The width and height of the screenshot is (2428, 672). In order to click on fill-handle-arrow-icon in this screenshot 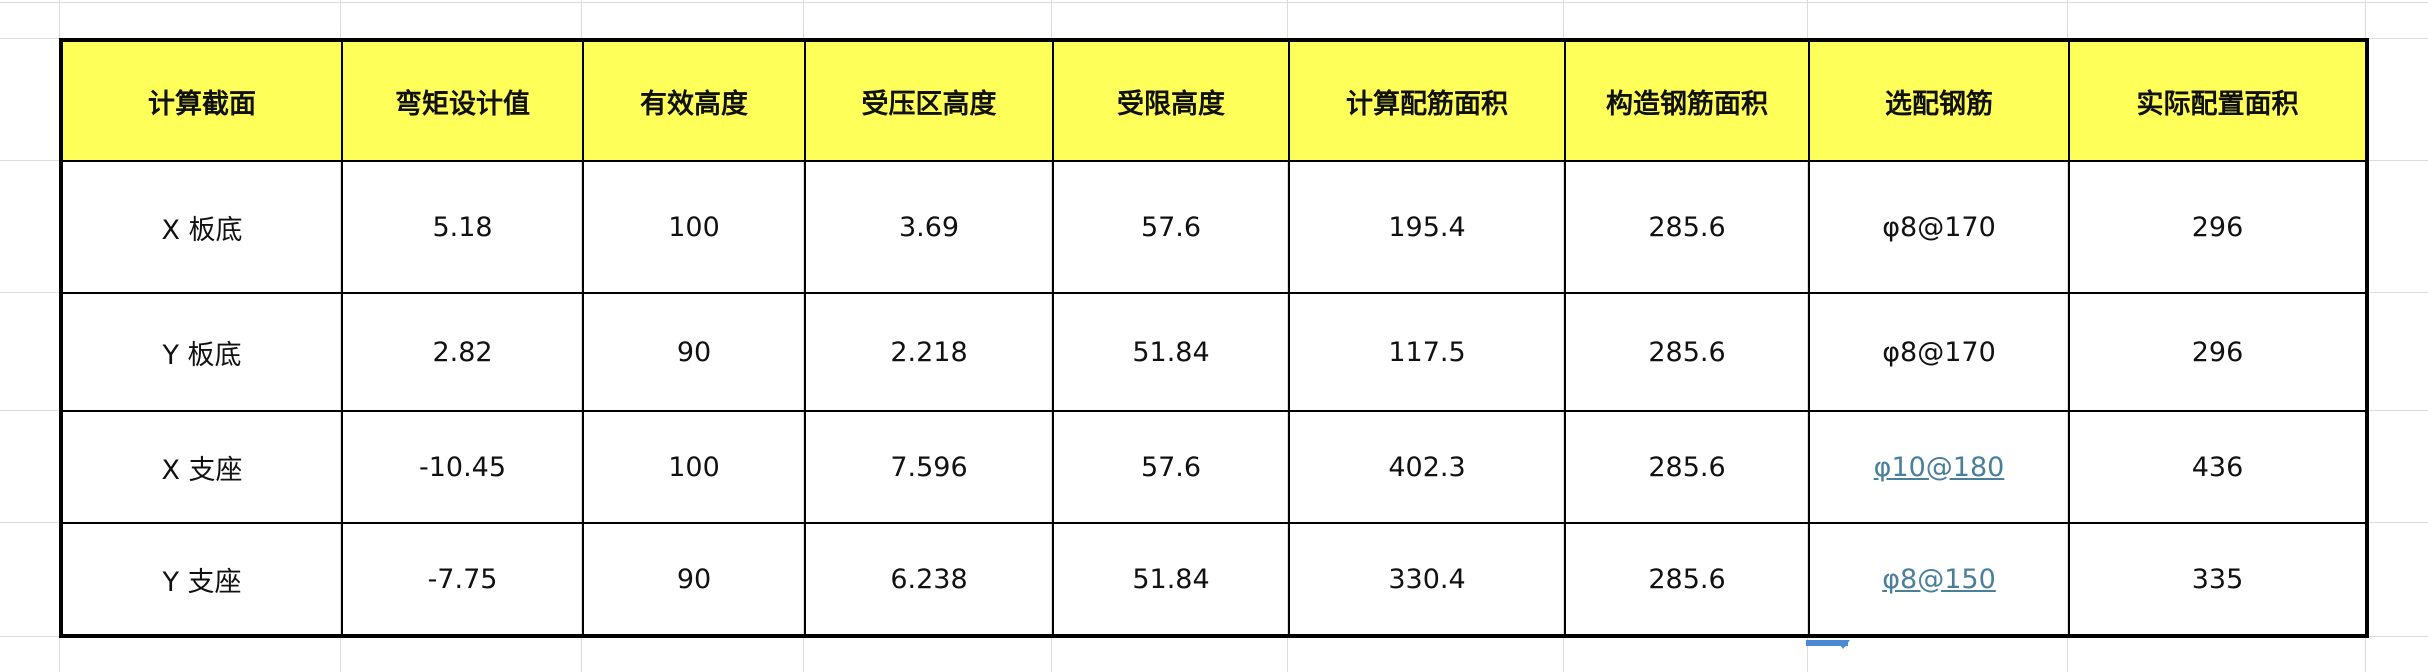, I will do `click(1843, 644)`.